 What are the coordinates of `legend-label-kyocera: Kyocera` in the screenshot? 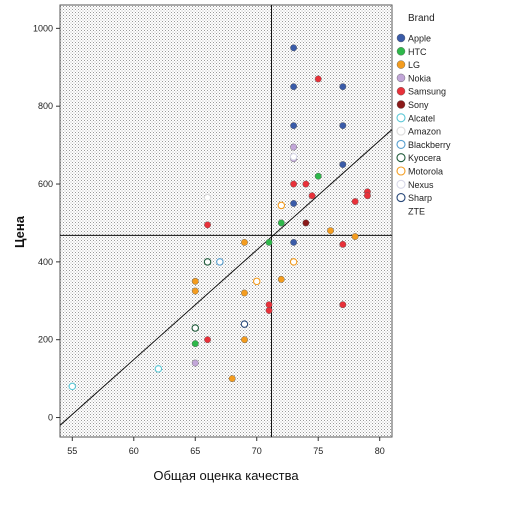 It's located at (424, 158).